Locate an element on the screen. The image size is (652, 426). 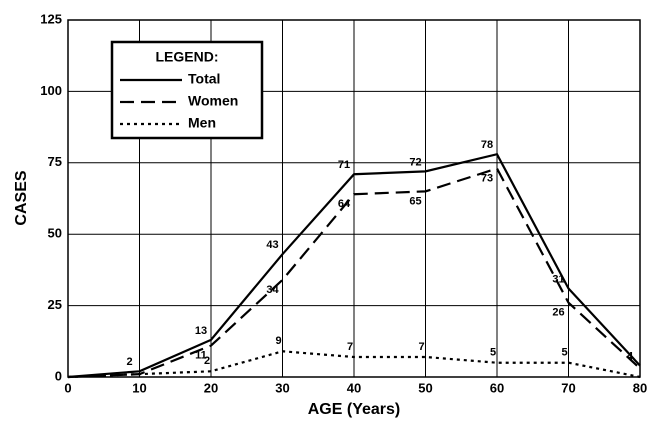
y-tick-label: 75 is located at coordinates (55, 161).